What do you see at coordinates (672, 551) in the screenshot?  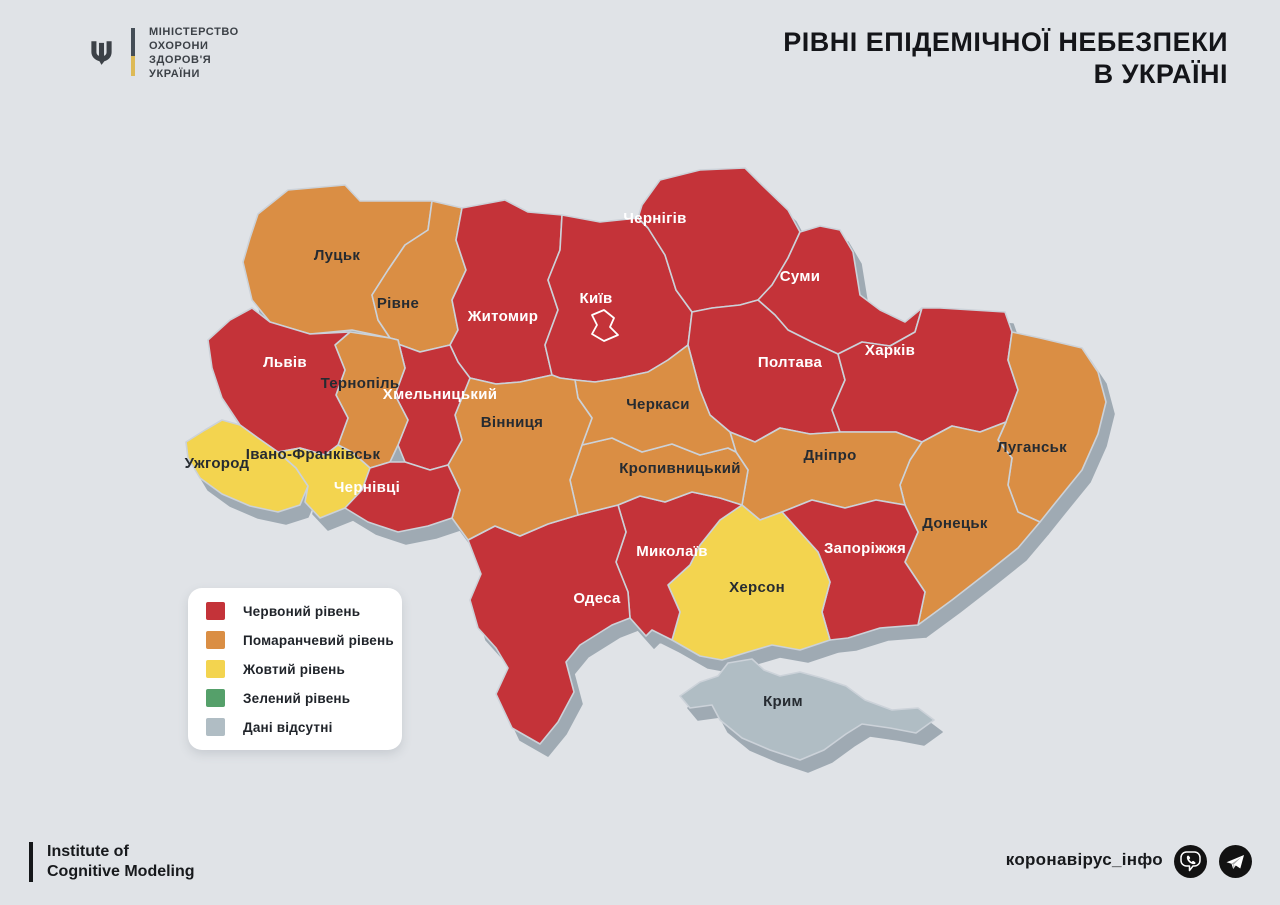 I see `region-label-mykolaiv: Миколаїв` at bounding box center [672, 551].